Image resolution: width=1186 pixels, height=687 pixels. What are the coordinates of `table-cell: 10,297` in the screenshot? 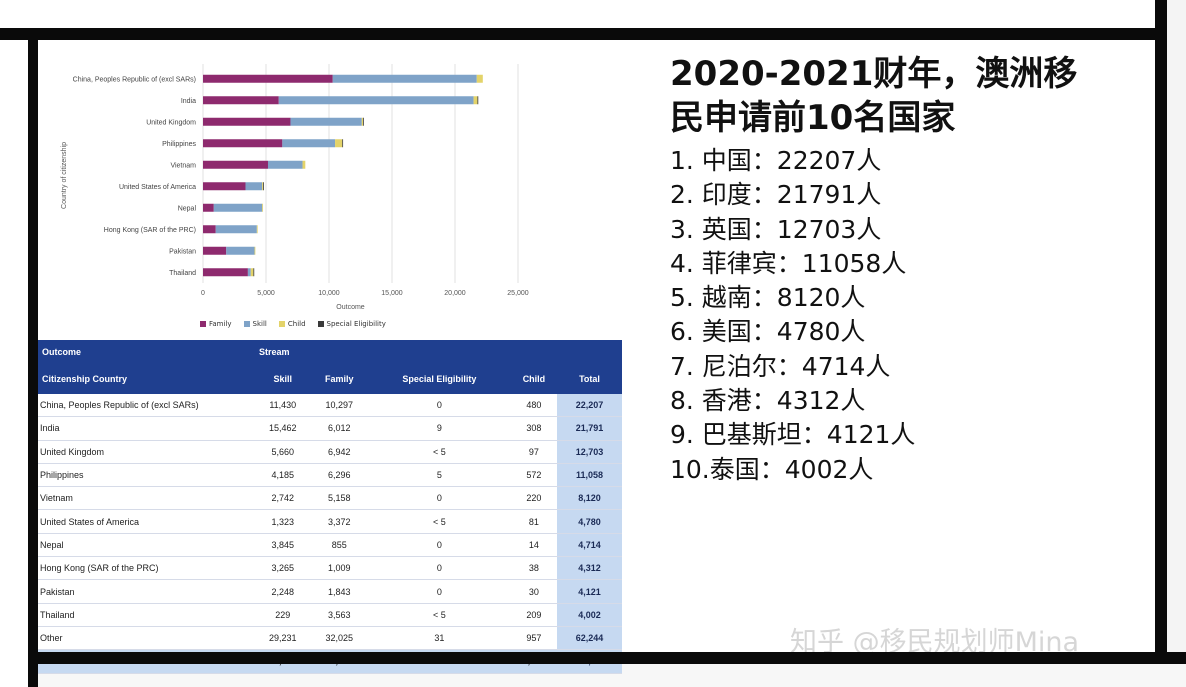 It's located at (339, 406).